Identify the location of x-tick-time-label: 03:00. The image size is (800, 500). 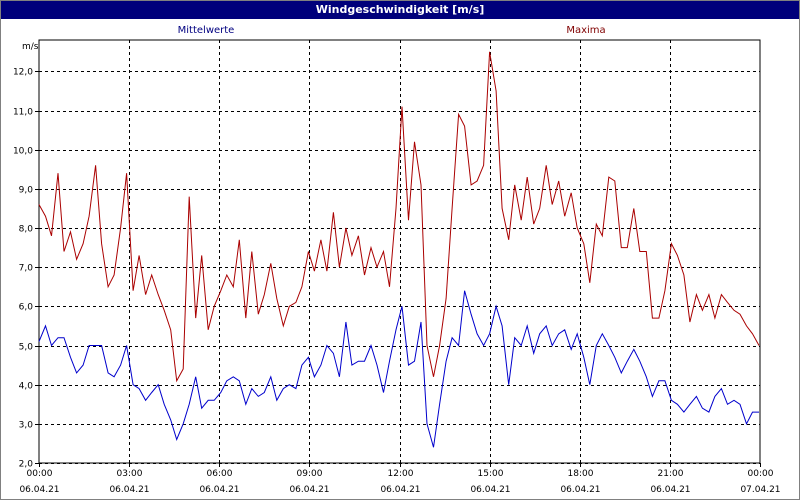
(130, 474).